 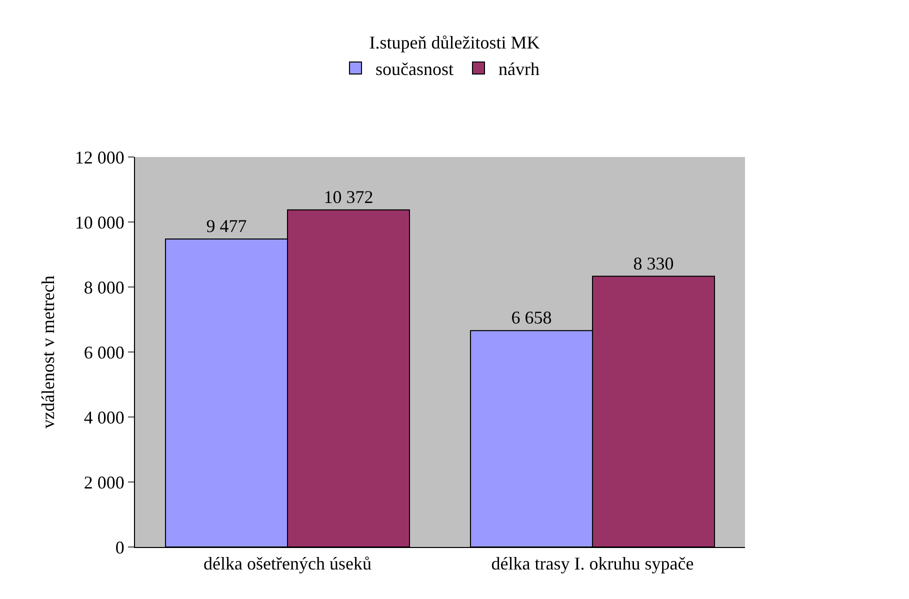 What do you see at coordinates (653, 263) in the screenshot?
I see `data-label: 8 330` at bounding box center [653, 263].